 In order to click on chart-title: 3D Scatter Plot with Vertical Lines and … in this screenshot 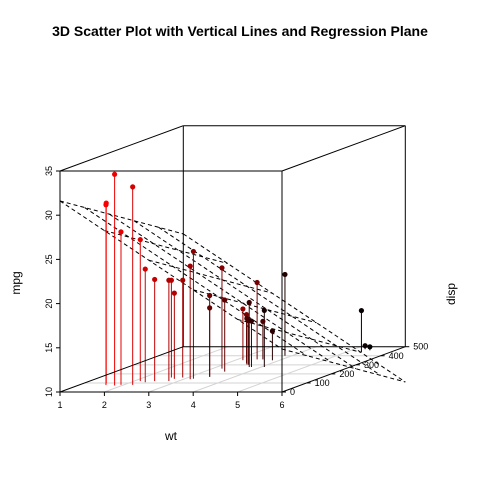, I will do `click(240, 31)`.